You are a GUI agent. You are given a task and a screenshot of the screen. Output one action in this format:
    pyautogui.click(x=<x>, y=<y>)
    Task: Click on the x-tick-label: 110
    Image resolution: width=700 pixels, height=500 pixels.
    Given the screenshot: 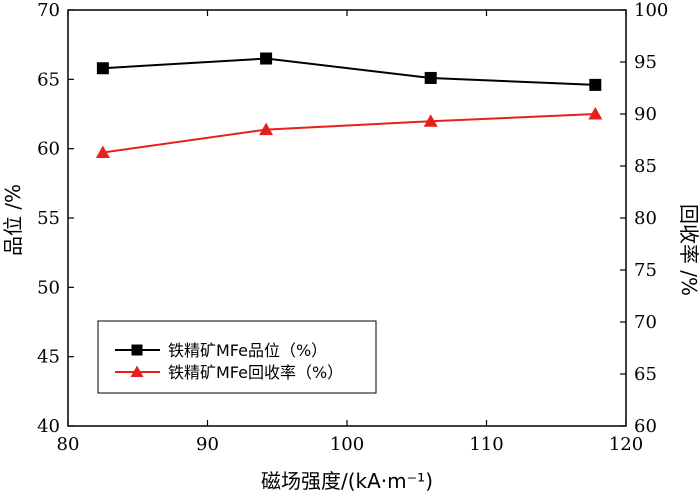 What is the action you would take?
    pyautogui.click(x=486, y=444)
    